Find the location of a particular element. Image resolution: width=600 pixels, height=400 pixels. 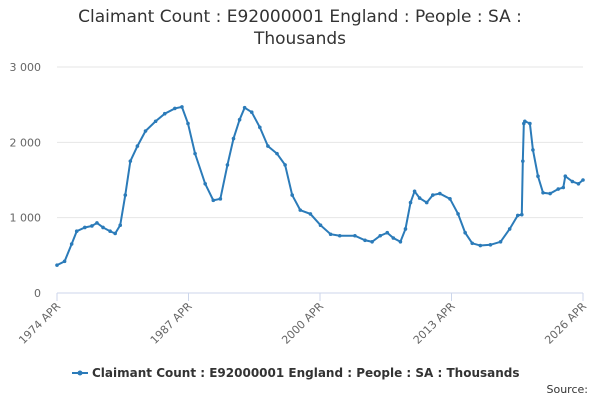

x-tick-label: 2026 APR is located at coordinates (565, 323).